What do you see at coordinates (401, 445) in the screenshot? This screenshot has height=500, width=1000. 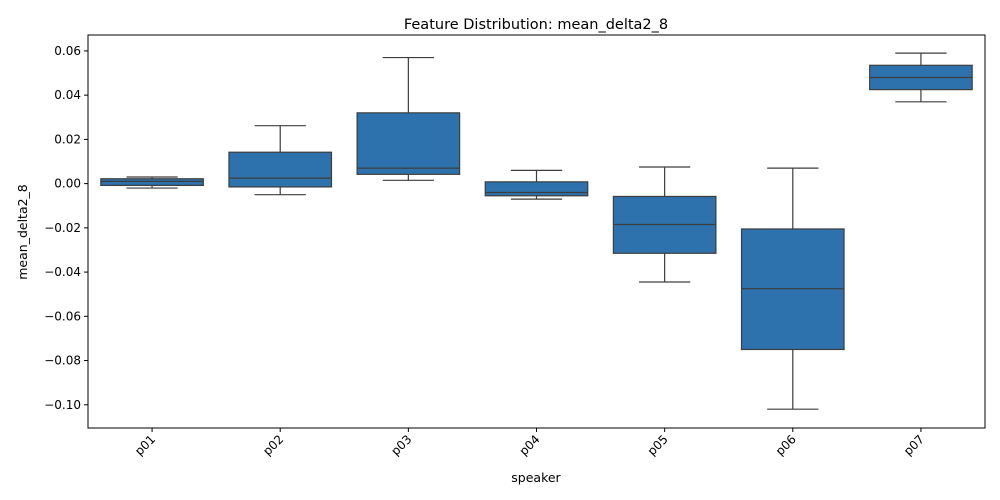 I see `x-tick-label-p03: p03` at bounding box center [401, 445].